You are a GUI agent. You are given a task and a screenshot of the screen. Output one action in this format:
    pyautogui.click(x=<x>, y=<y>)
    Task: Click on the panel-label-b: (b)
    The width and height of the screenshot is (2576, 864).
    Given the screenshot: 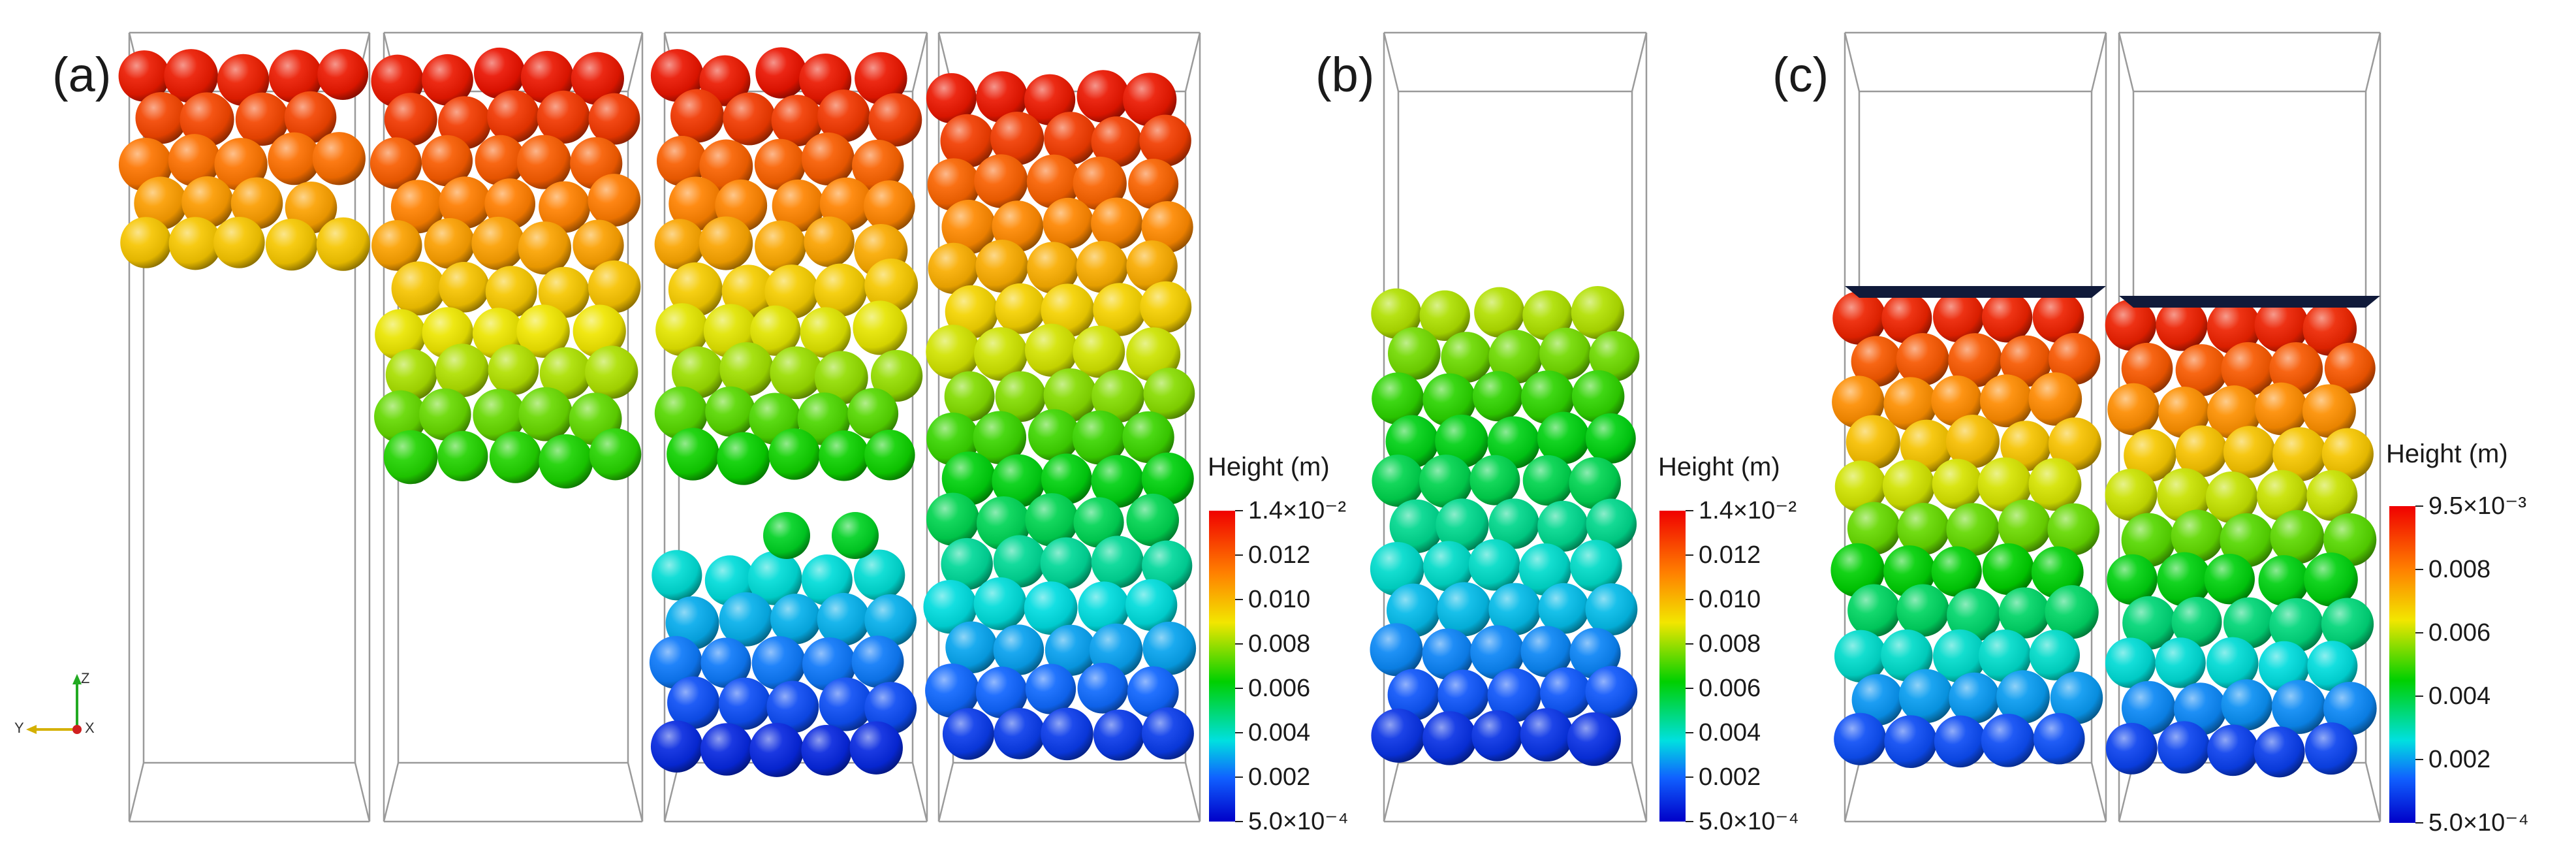 What is the action you would take?
    pyautogui.click(x=1345, y=75)
    